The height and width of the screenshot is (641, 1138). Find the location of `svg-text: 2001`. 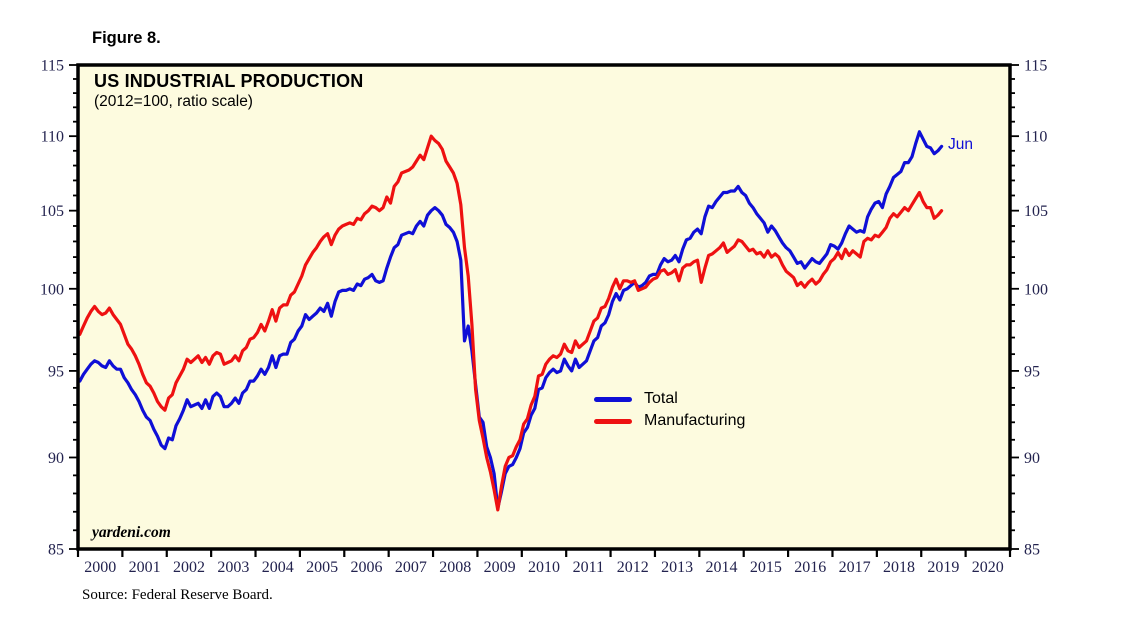

svg-text: 2001 is located at coordinates (145, 567).